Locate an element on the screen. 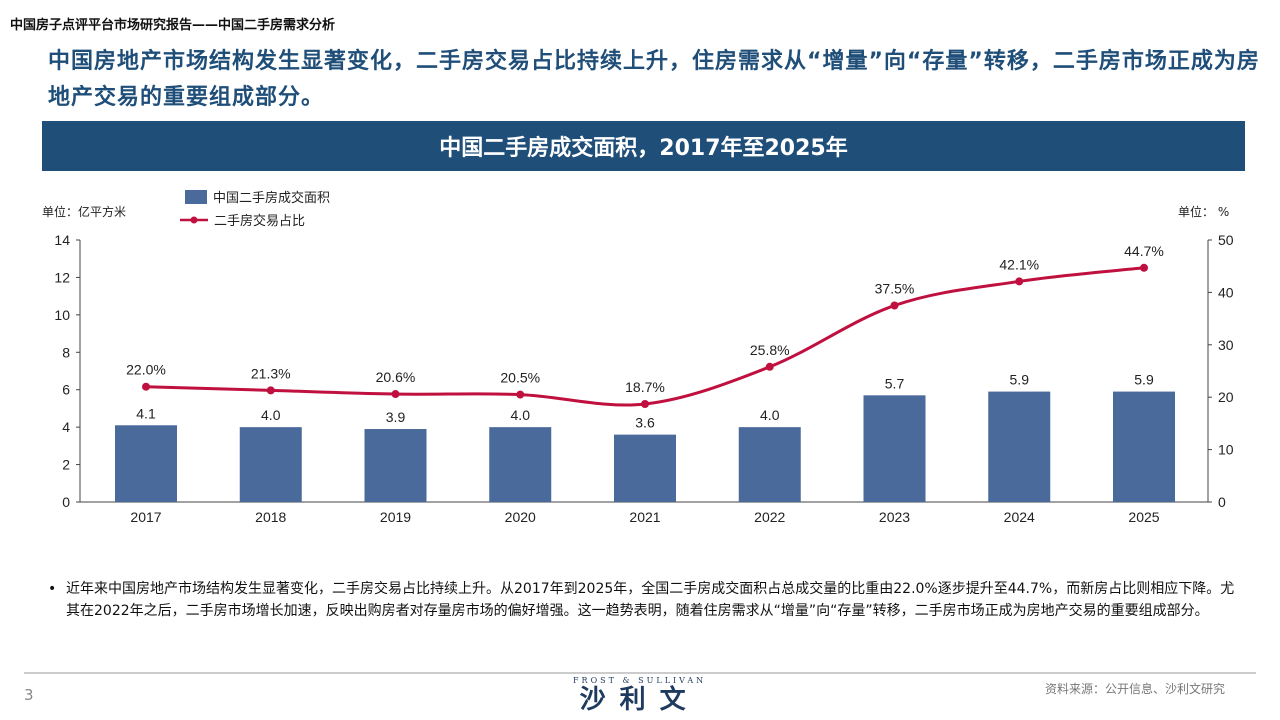  line-label: 20.6% is located at coordinates (396, 377).